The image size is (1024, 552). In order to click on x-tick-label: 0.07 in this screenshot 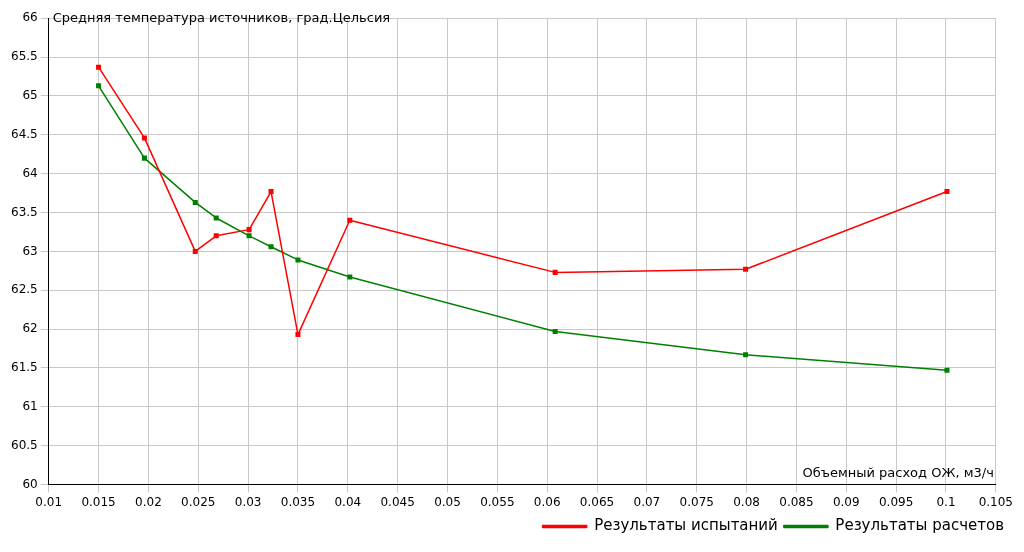, I will do `click(647, 501)`.